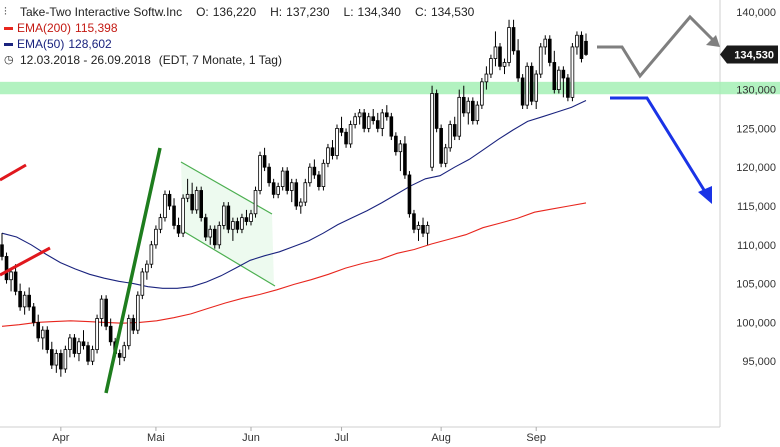 The height and width of the screenshot is (447, 780). I want to click on y-tick-label: 130,000, so click(756, 91).